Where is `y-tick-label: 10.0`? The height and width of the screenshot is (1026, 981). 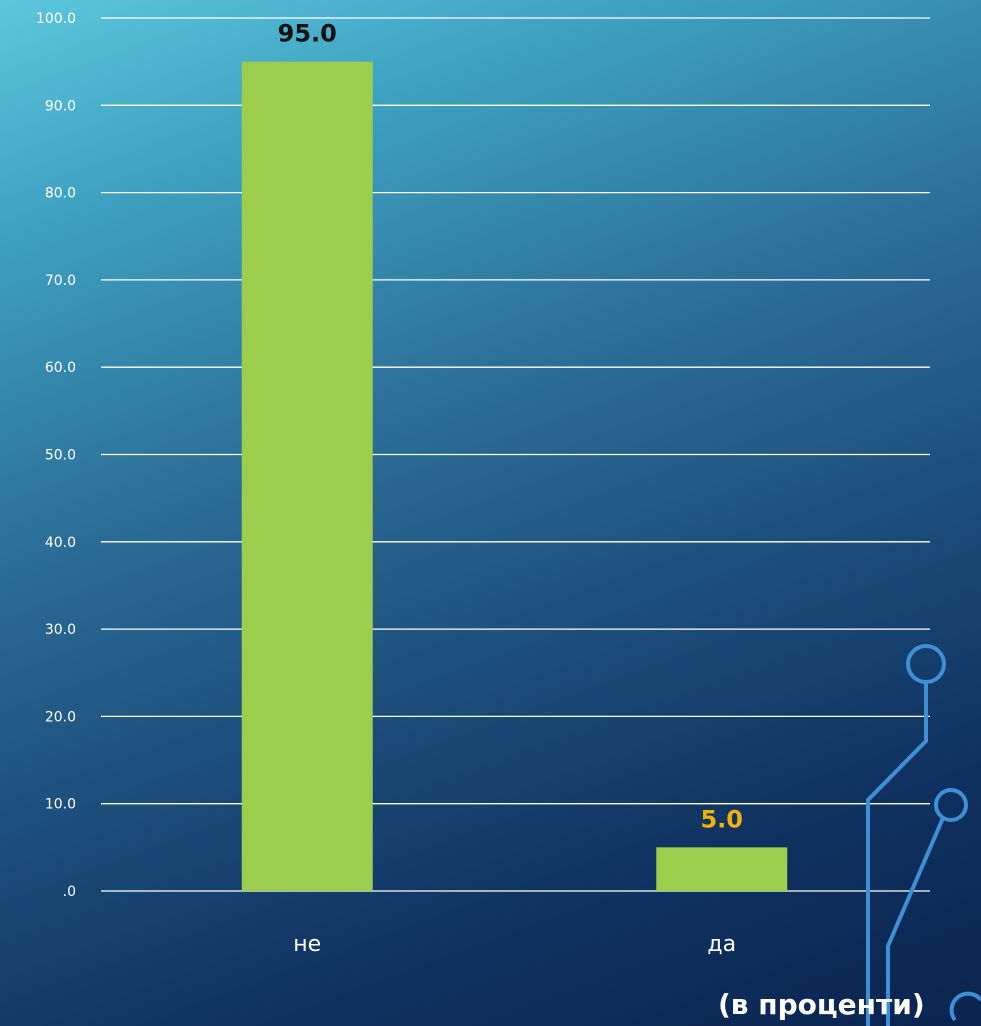 y-tick-label: 10.0 is located at coordinates (60, 805).